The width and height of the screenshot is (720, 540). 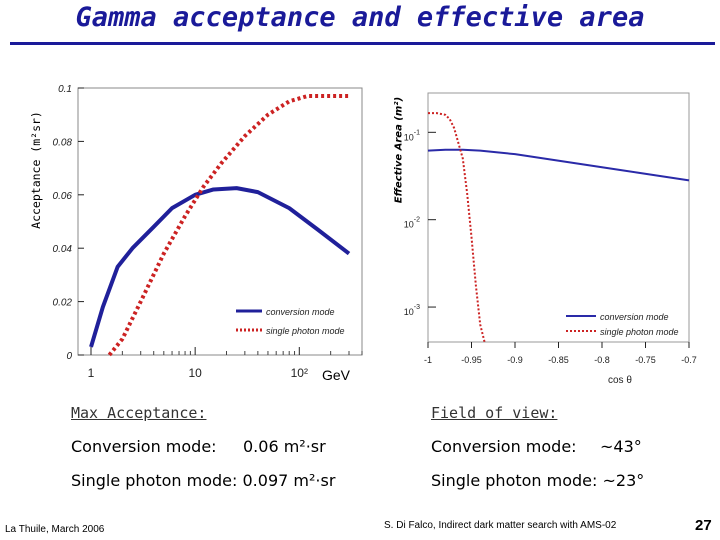 I want to click on effective-area-x-tick-label: -0.85, so click(x=558, y=360).